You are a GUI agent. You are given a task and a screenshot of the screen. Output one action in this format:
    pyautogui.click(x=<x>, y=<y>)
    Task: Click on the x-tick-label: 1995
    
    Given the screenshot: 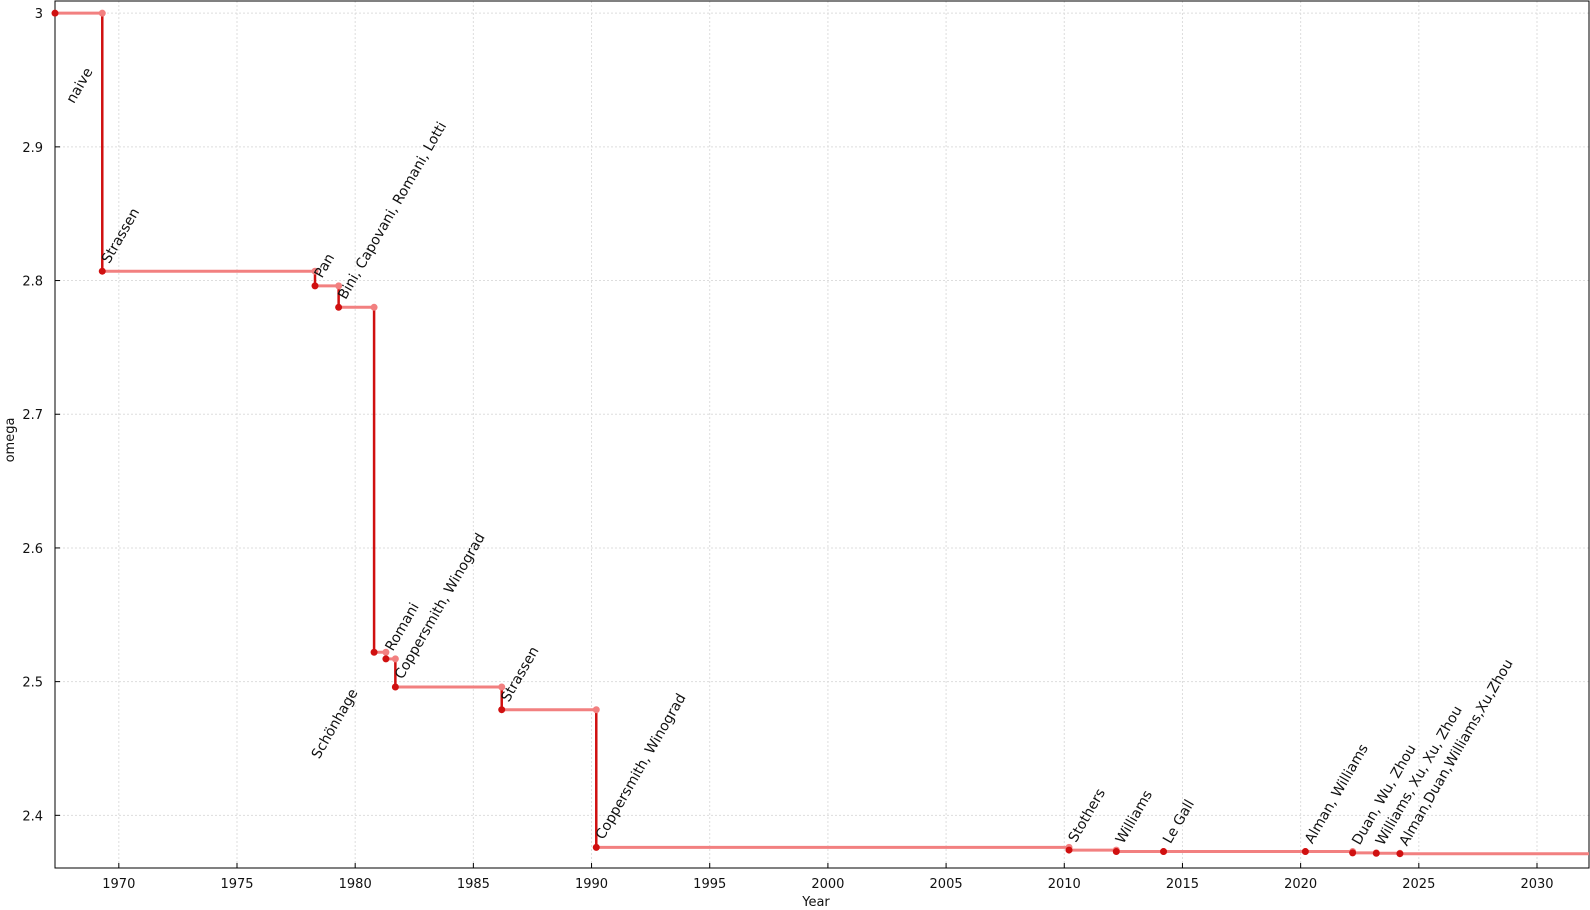 What is the action you would take?
    pyautogui.click(x=709, y=884)
    